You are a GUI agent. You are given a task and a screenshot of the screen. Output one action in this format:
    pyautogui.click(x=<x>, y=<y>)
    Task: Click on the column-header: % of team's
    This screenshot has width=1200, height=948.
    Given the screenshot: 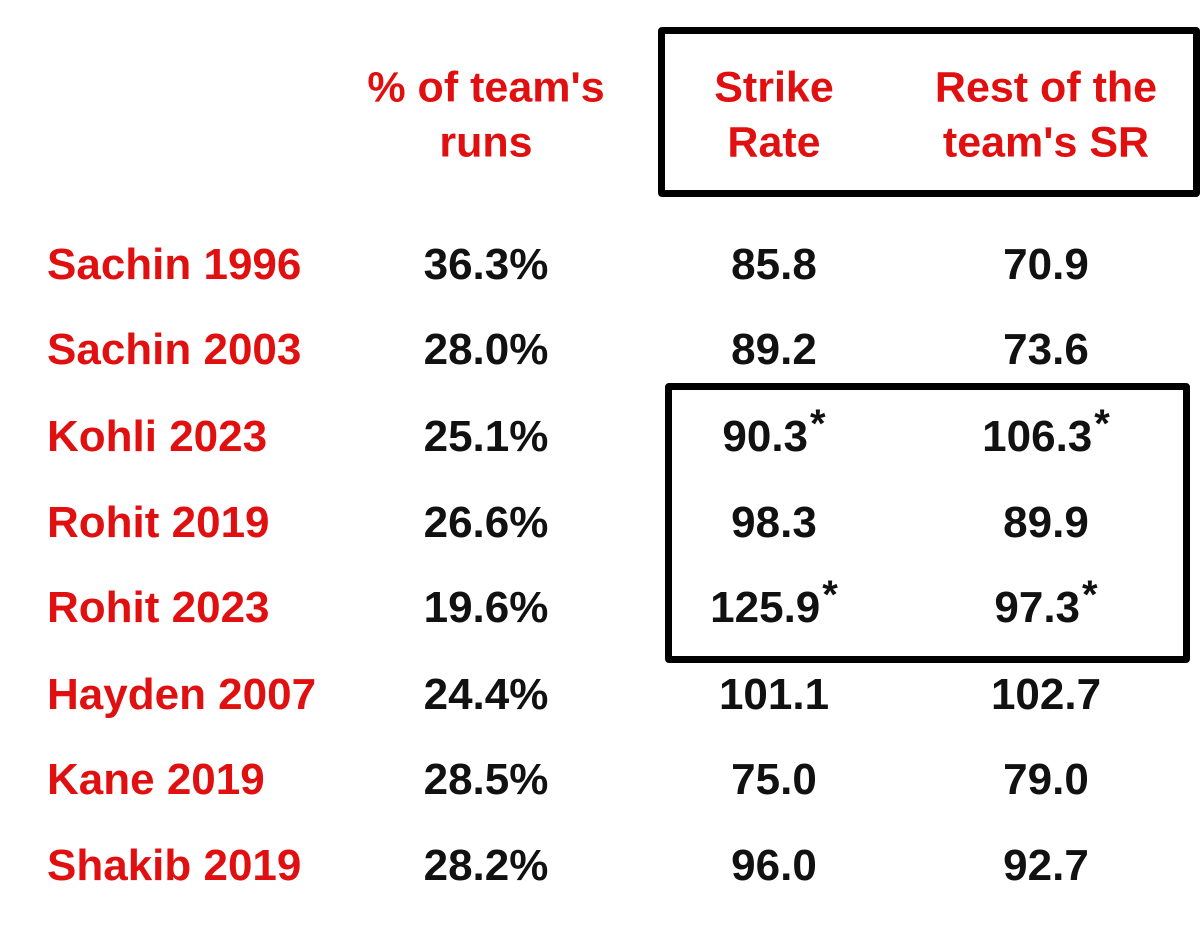 What is the action you would take?
    pyautogui.click(x=486, y=87)
    